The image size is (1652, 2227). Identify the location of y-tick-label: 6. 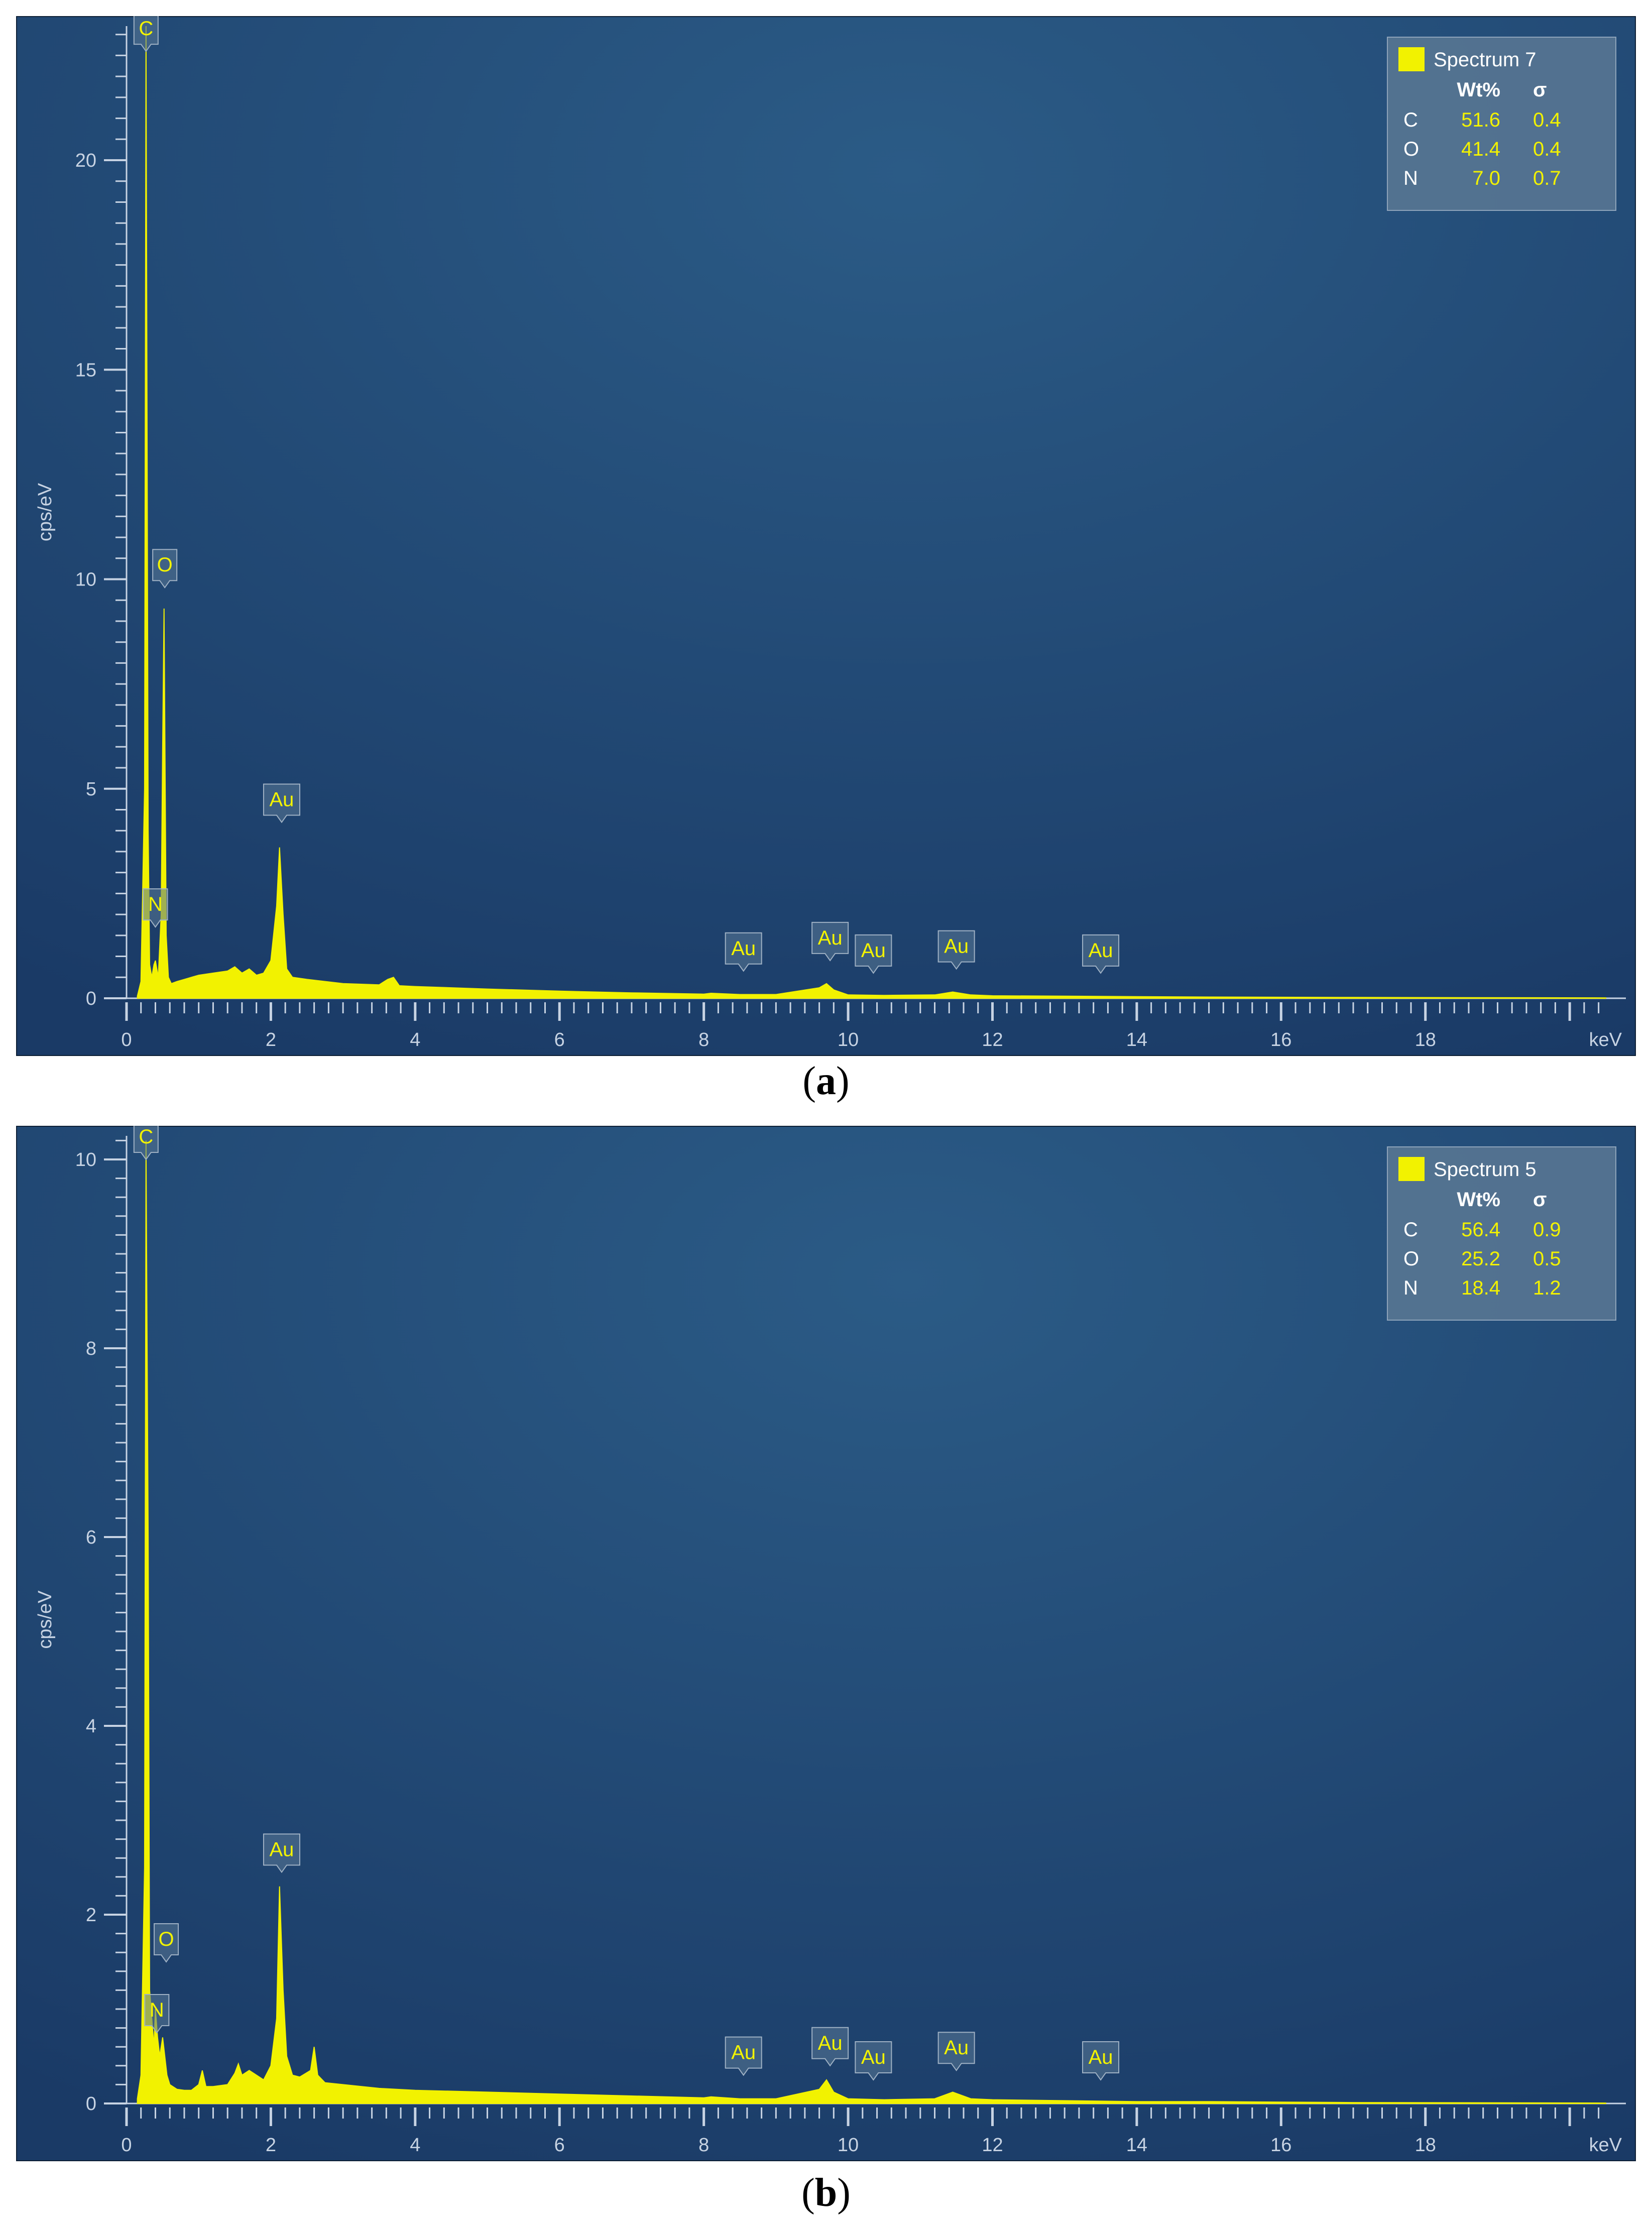
(91, 1537).